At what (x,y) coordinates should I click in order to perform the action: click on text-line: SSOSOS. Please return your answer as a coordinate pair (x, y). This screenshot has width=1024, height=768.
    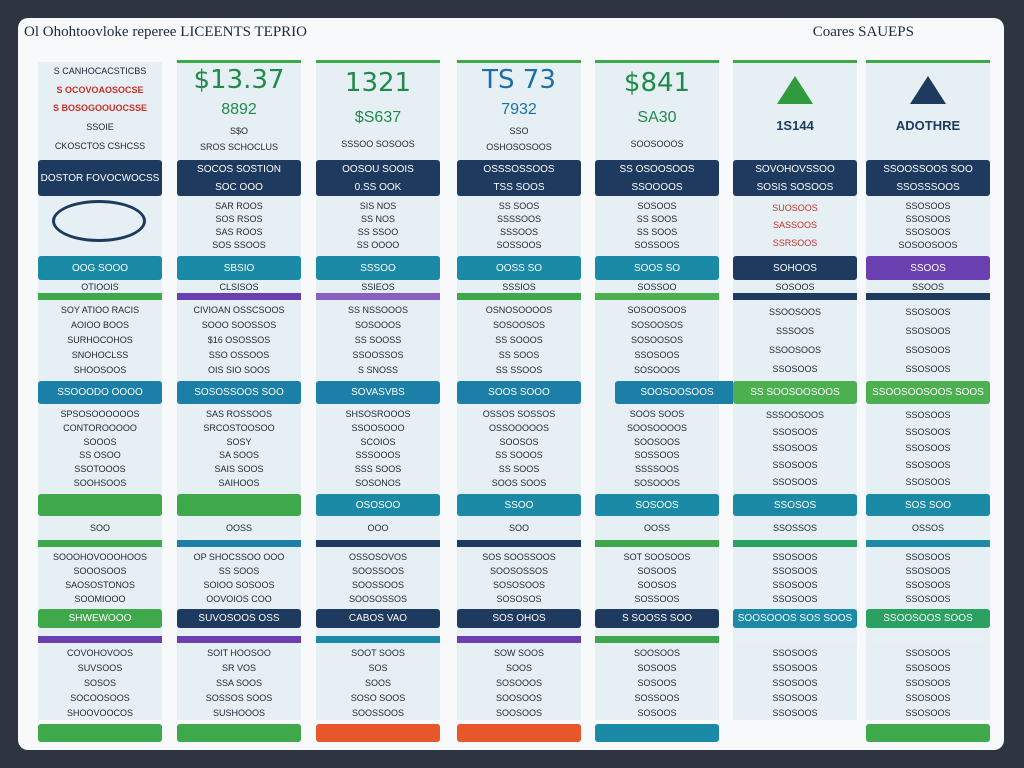
    Looking at the image, I should click on (795, 505).